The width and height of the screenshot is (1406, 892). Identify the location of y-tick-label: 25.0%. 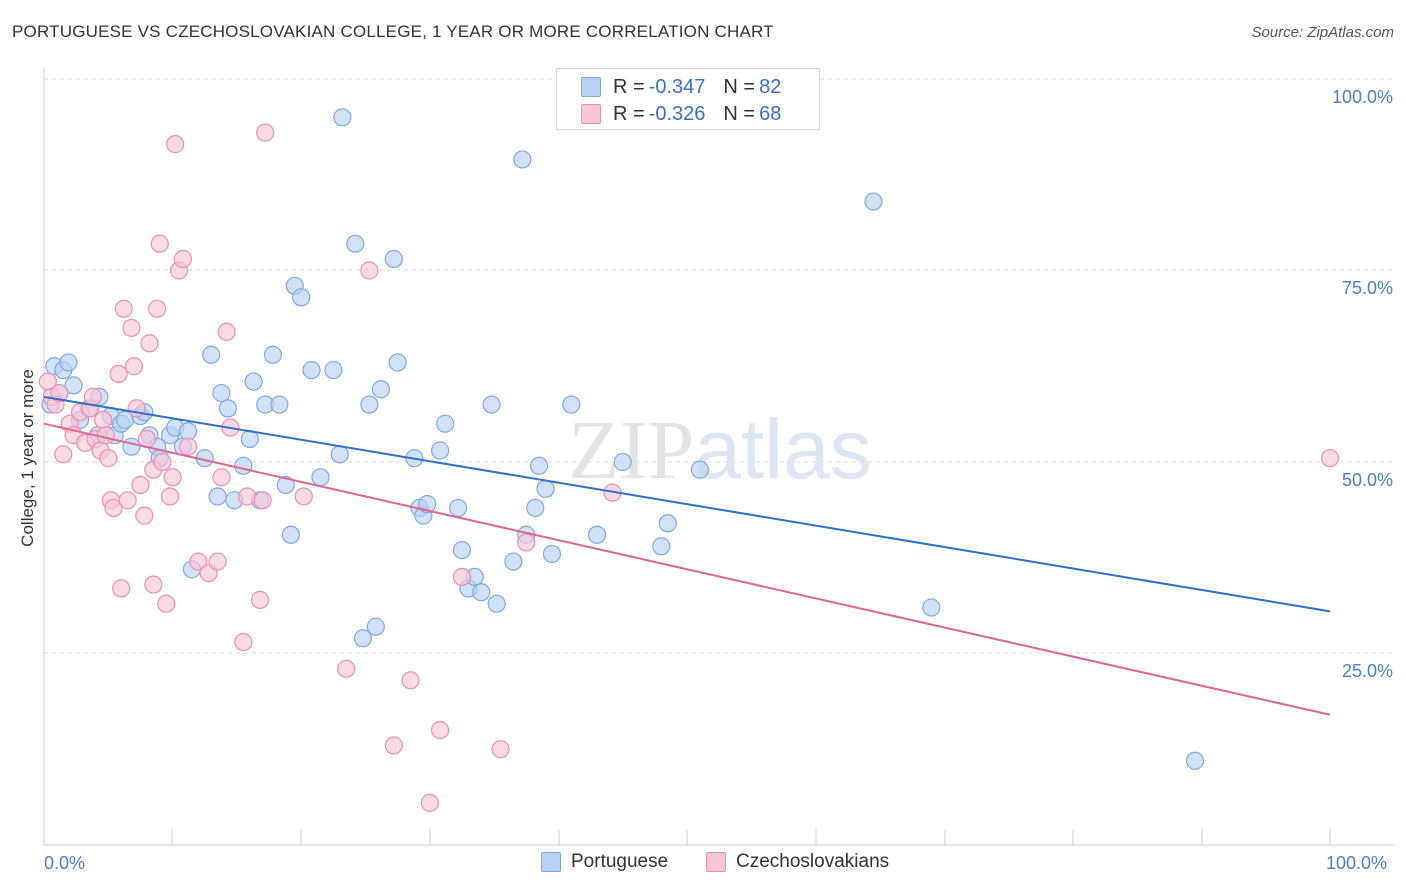
(1367, 671).